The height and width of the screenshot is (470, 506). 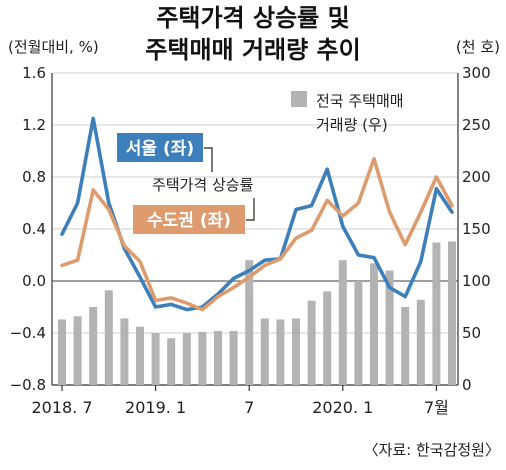 I want to click on sudogwon-label: 수도권 (좌), so click(x=189, y=221).